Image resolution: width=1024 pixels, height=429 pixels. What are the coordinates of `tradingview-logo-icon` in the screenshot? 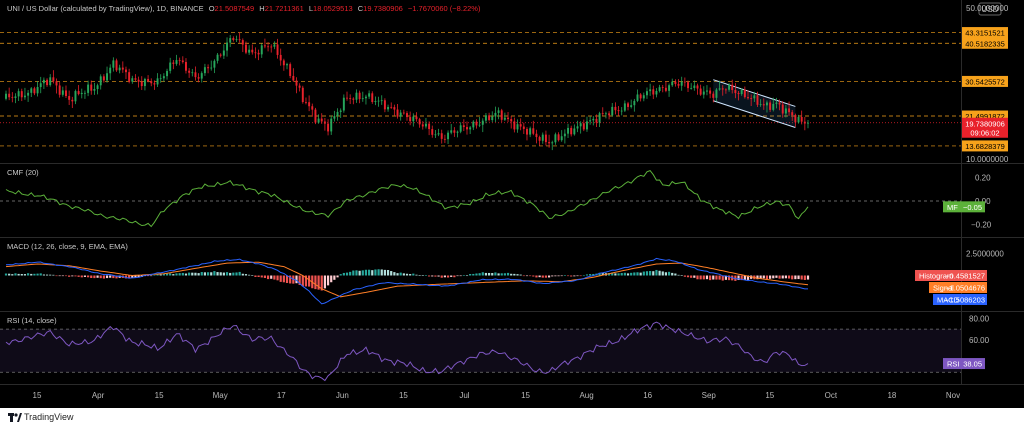 It's located at (15, 417).